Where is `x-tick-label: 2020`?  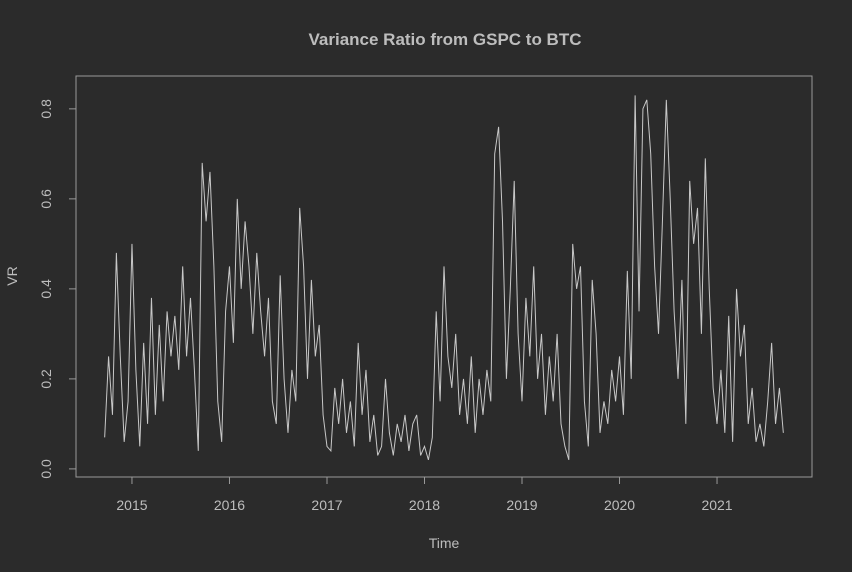
x-tick-label: 2020 is located at coordinates (619, 505).